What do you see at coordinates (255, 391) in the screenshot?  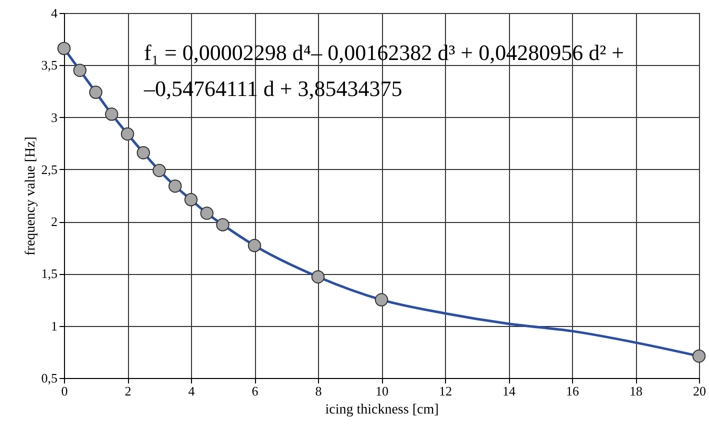 I see `x-tick-label: 6` at bounding box center [255, 391].